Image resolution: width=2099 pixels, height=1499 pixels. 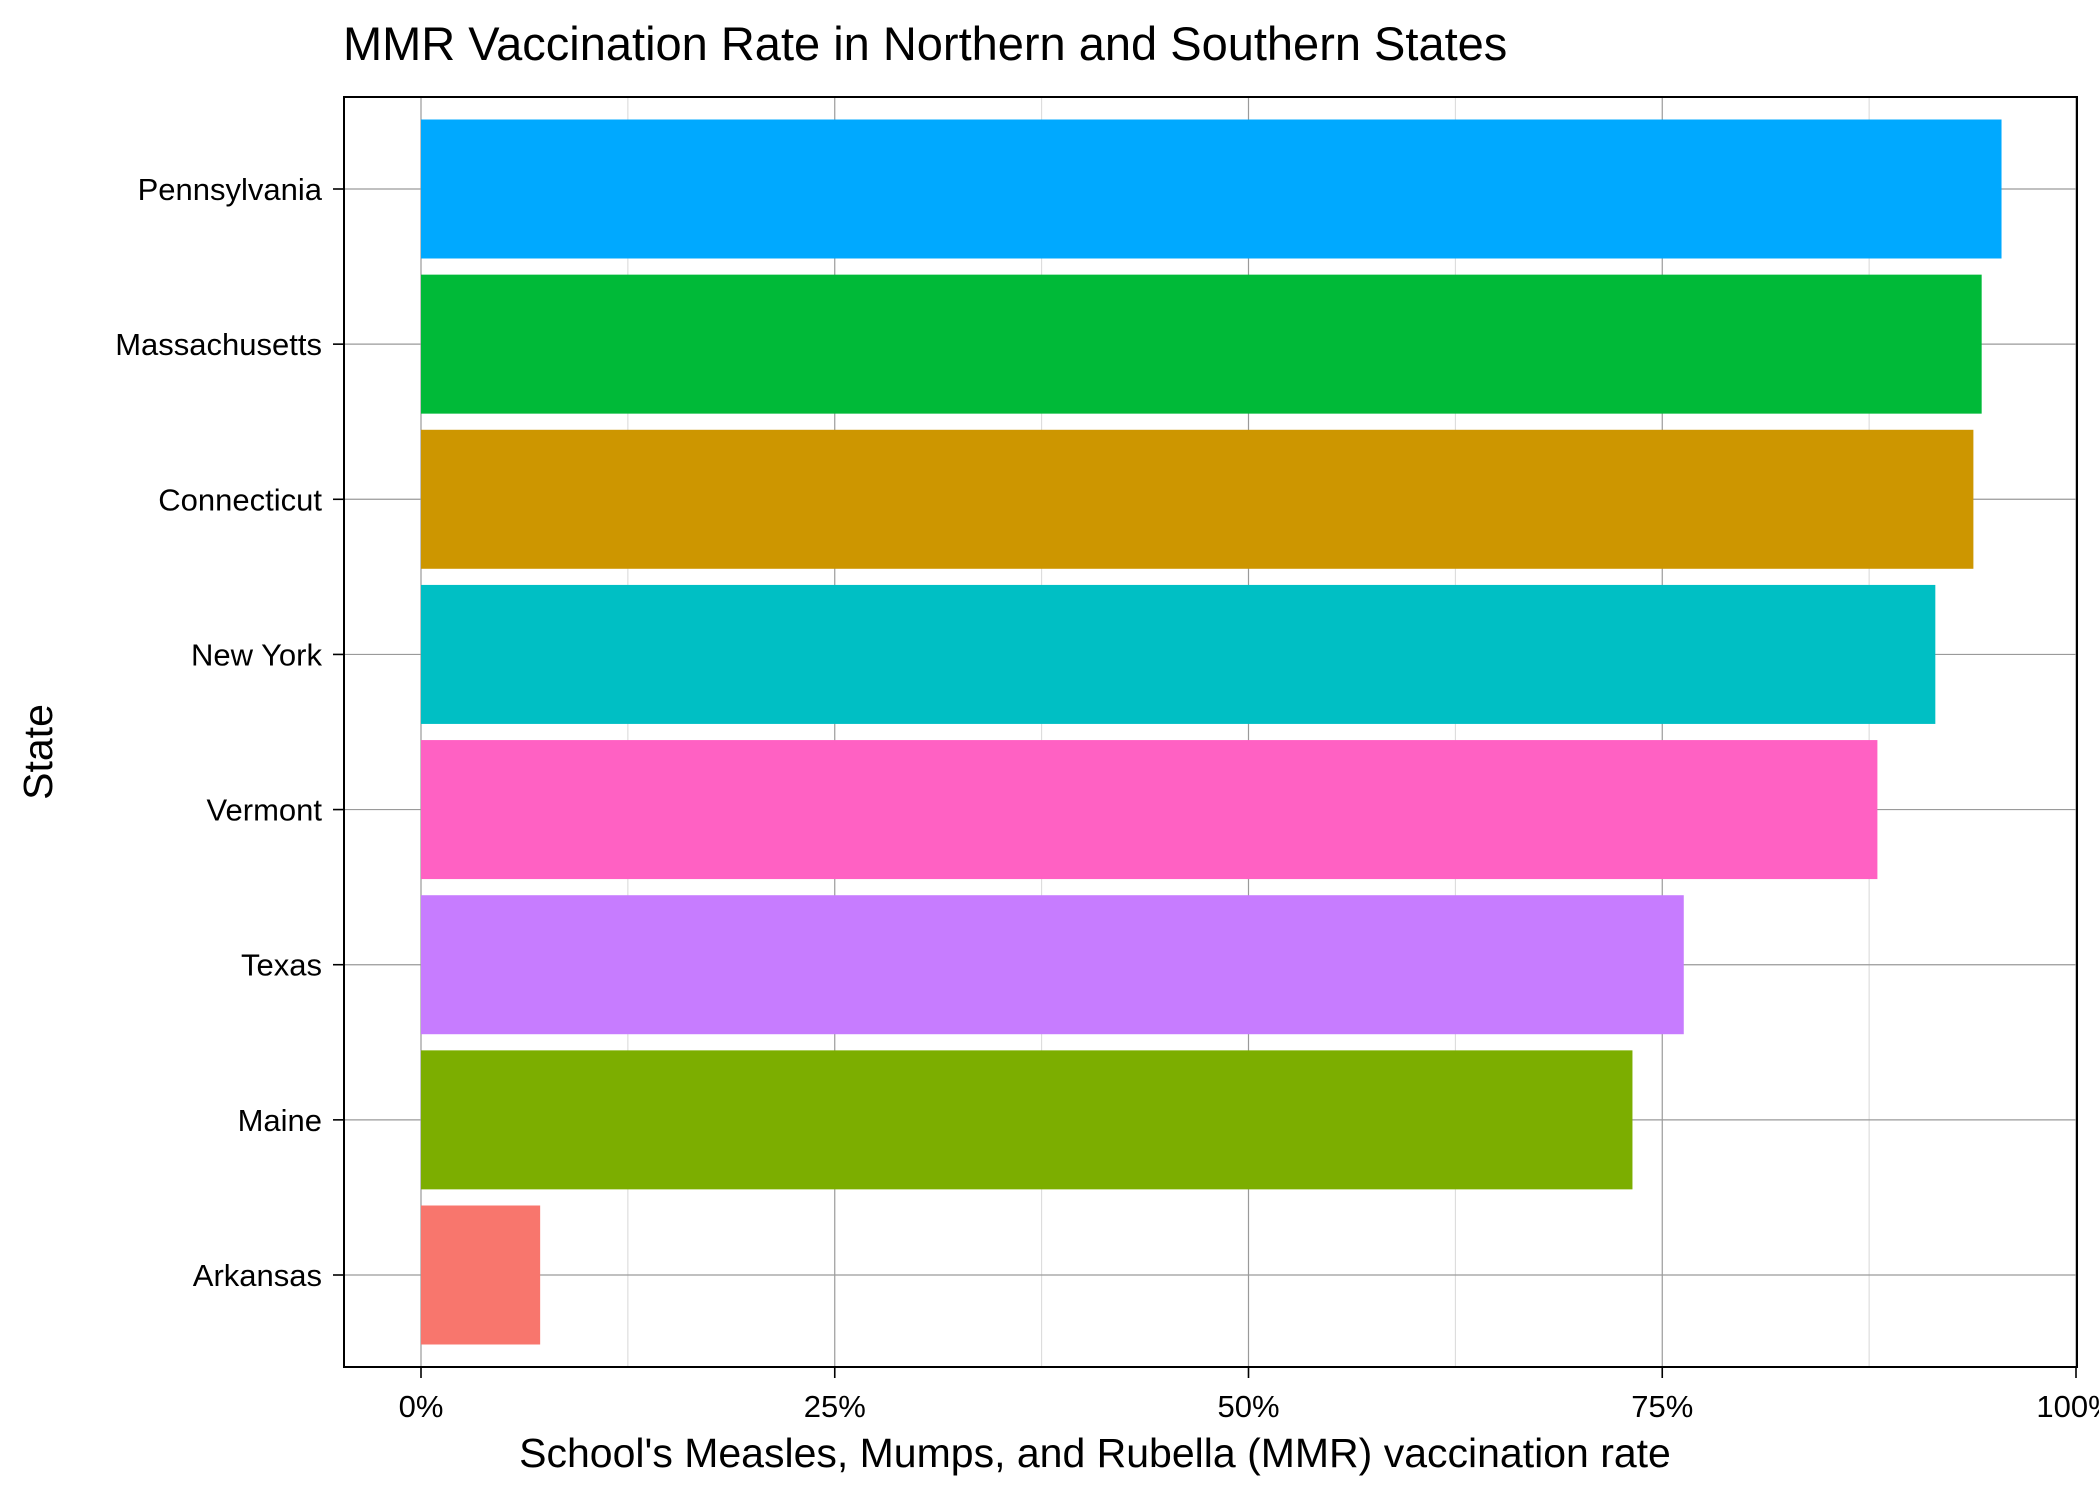 What do you see at coordinates (257, 1275) in the screenshot?
I see `y-tick-label: Arkansas` at bounding box center [257, 1275].